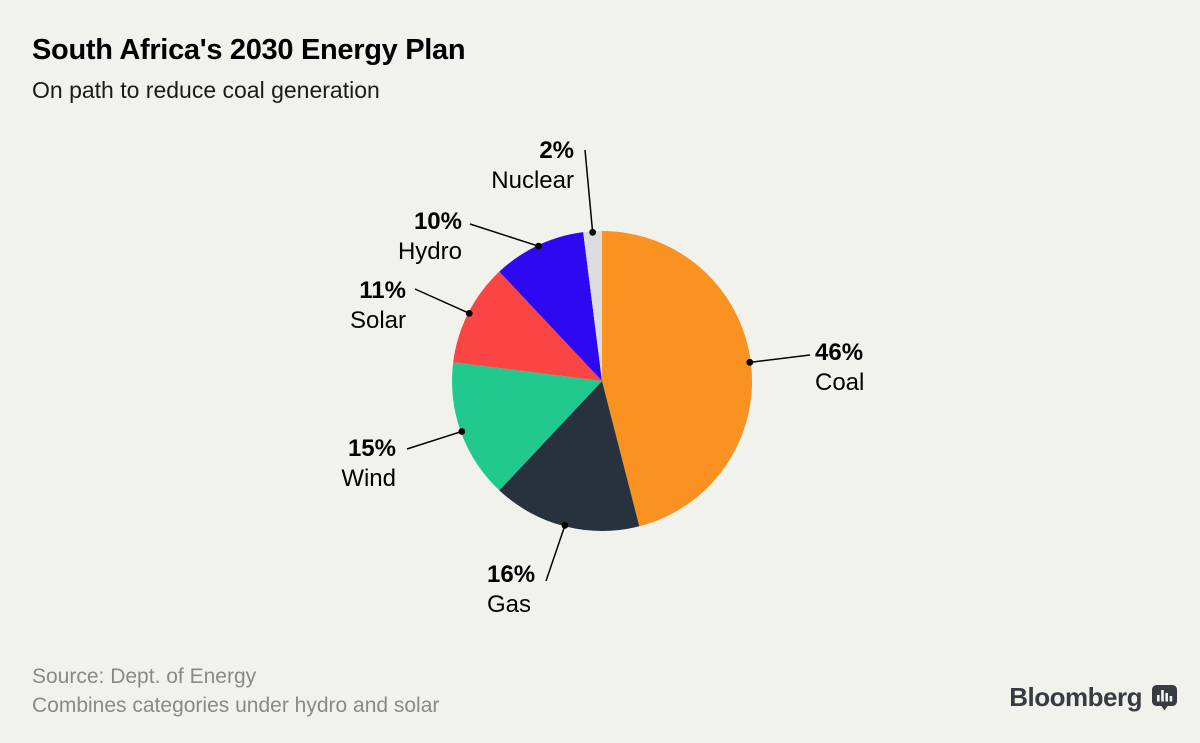 This screenshot has height=743, width=1200. I want to click on bloomberg-chart-bubble-icon, so click(1164, 697).